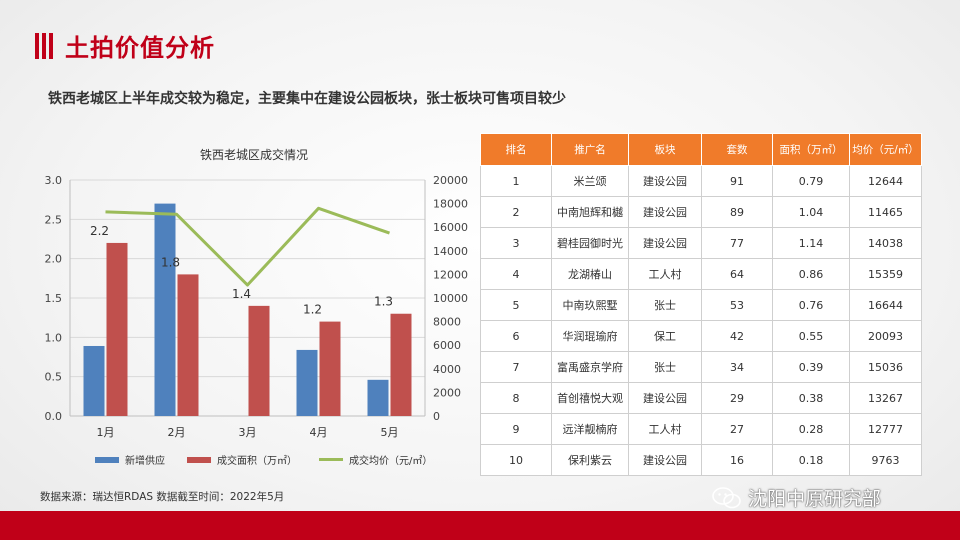  I want to click on table-row: 1 米兰颂 建设公园 91 0.79 12644, so click(701, 181).